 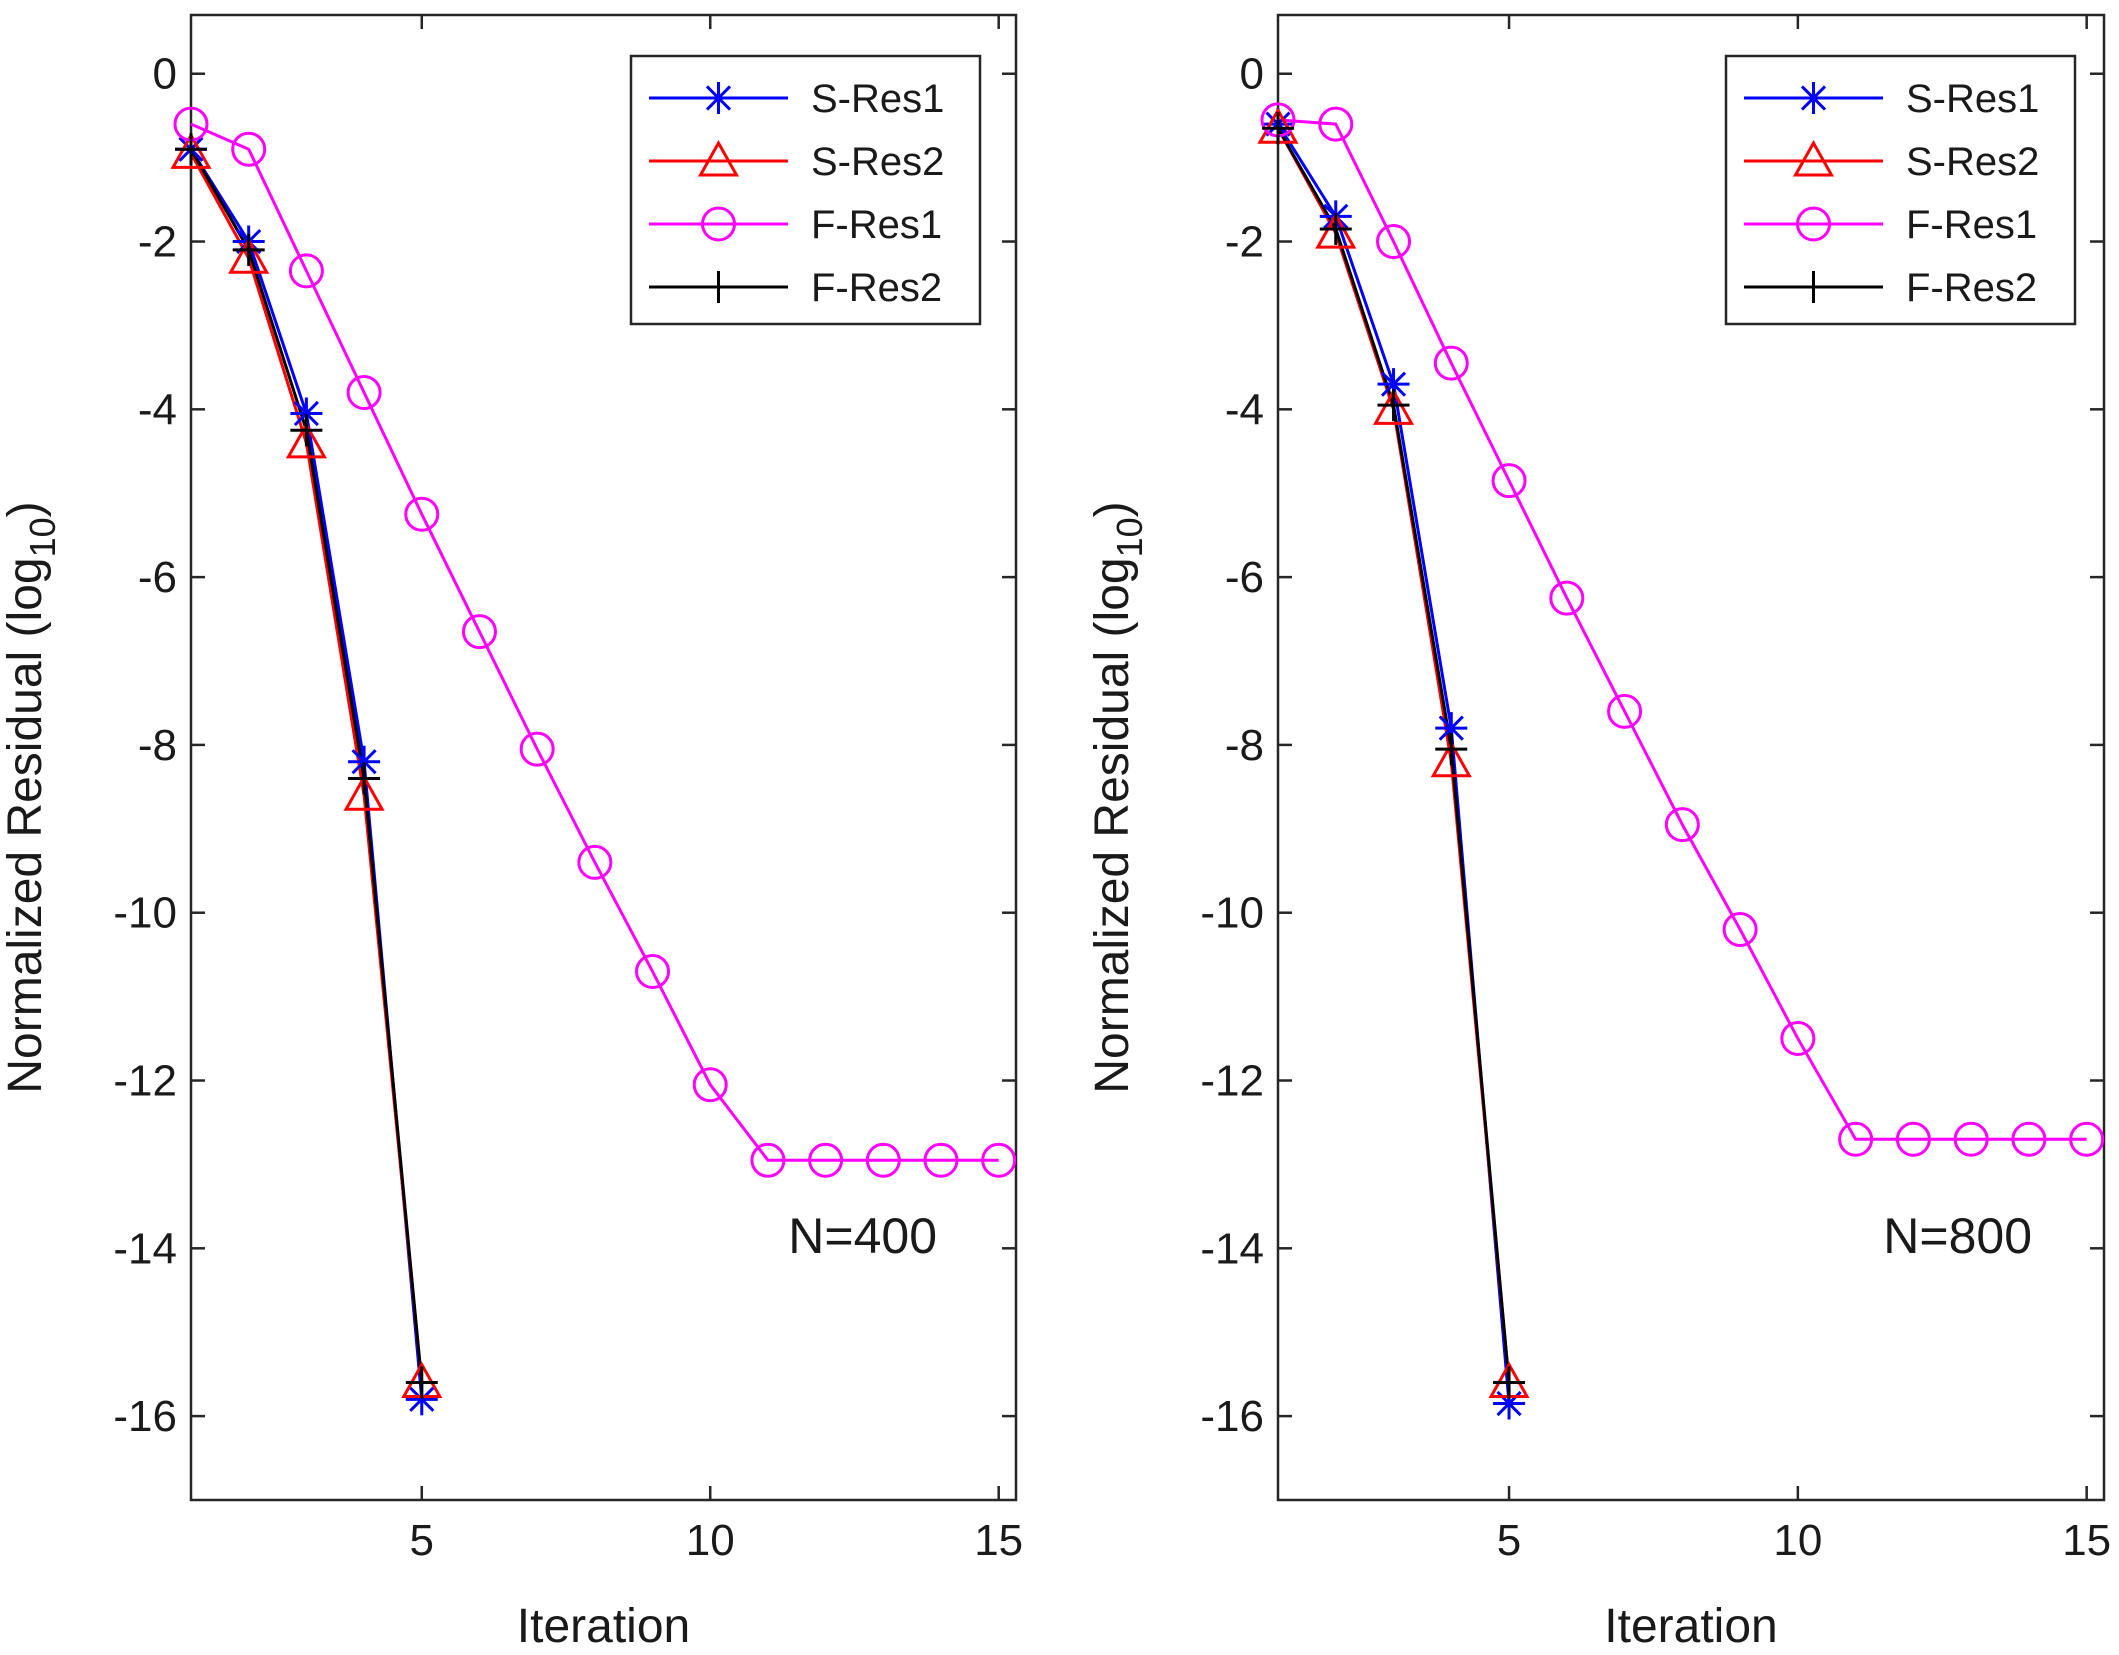 What do you see at coordinates (157, 409) in the screenshot?
I see `y-tick-label: -4` at bounding box center [157, 409].